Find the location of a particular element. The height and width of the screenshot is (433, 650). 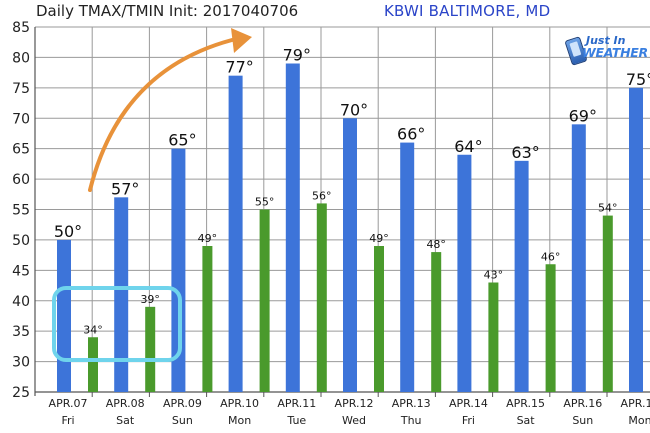

y-tick-label: 80 is located at coordinates (21, 58).